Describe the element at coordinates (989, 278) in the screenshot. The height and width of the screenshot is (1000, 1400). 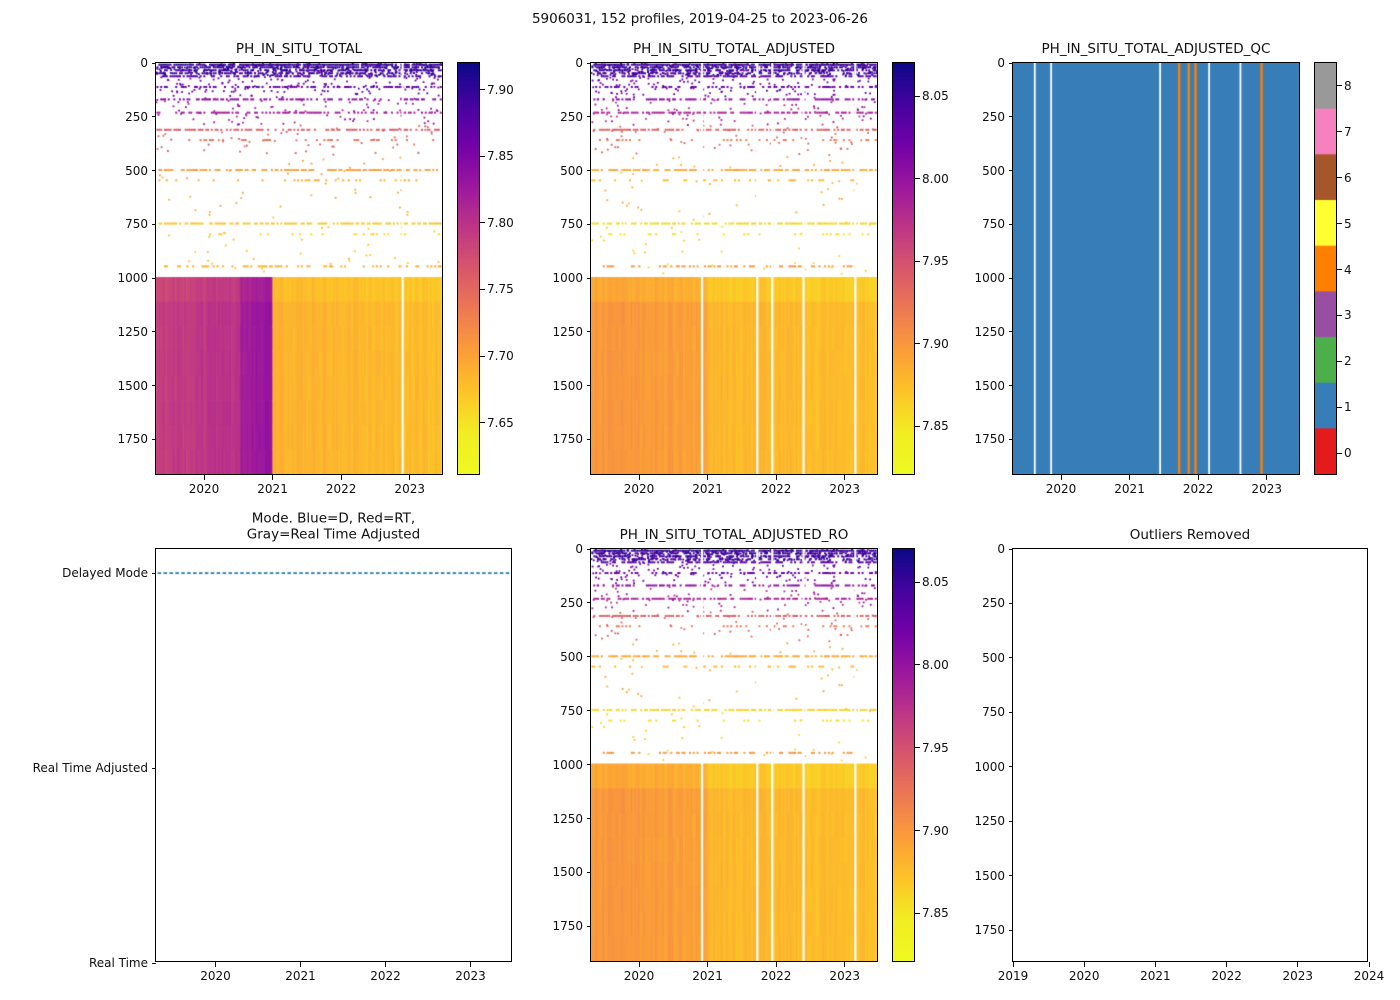
I see `y-tick-label: 1000` at that location.